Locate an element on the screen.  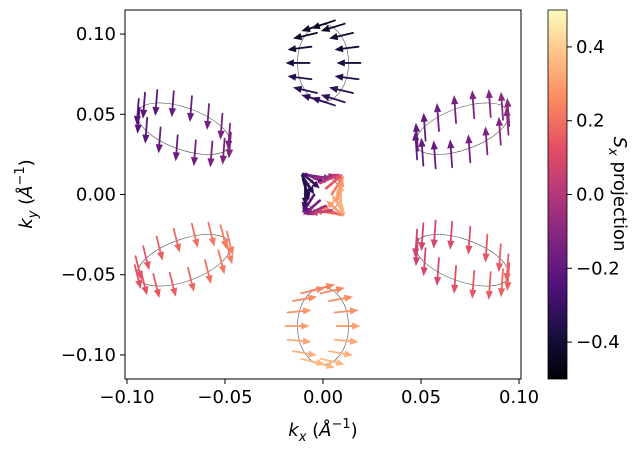
y-axis: −0.10 −0.05 0.00 0.05 0.10 is located at coordinates (93, 195).